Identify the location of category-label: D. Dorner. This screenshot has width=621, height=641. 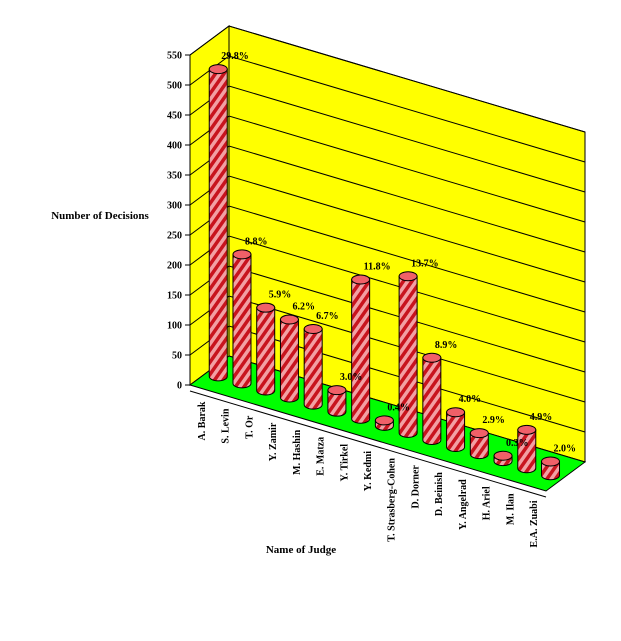
(415, 487).